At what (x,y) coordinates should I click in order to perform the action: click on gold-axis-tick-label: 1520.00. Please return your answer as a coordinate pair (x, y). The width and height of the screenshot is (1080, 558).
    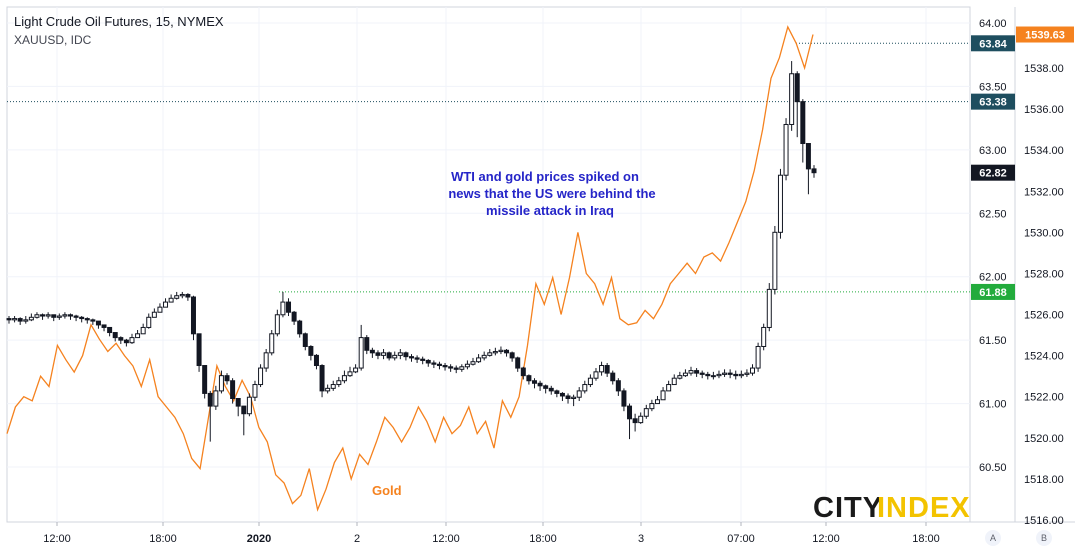
    Looking at the image, I should click on (1044, 439).